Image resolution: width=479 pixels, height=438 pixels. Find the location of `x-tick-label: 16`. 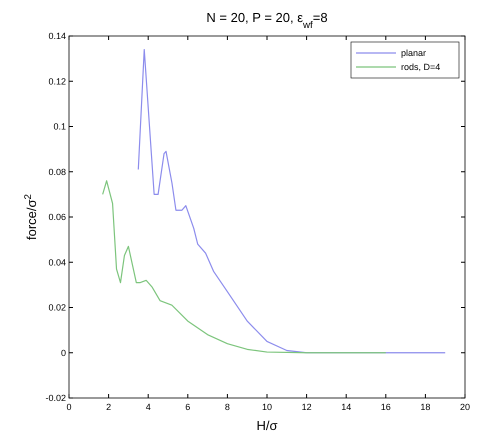

x-tick-label: 16 is located at coordinates (385, 407).